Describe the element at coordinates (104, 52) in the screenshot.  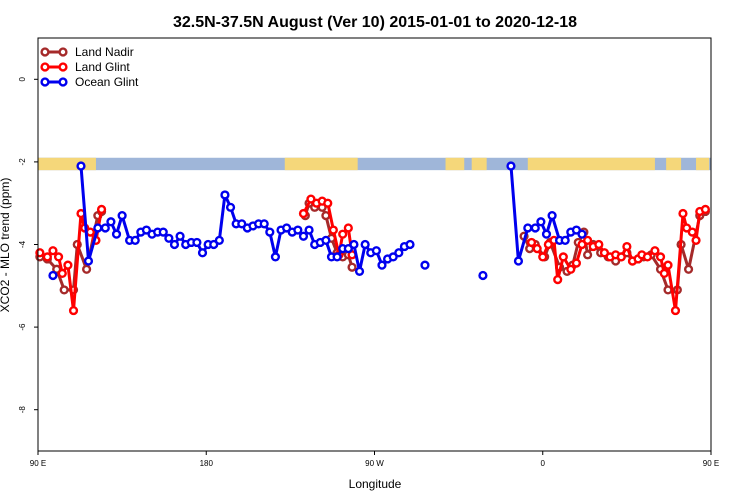
I see `legend-label: Land Nadir` at that location.